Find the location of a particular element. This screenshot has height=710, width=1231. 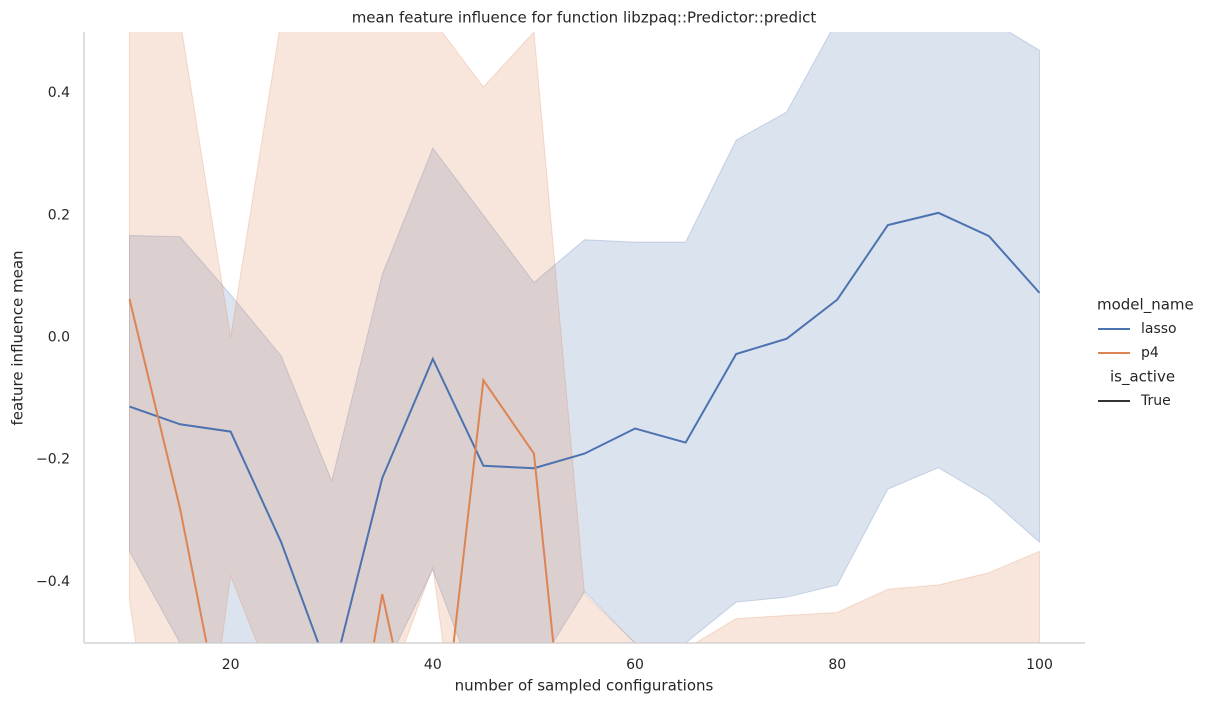

x-tick-label: 100 is located at coordinates (1039, 665).